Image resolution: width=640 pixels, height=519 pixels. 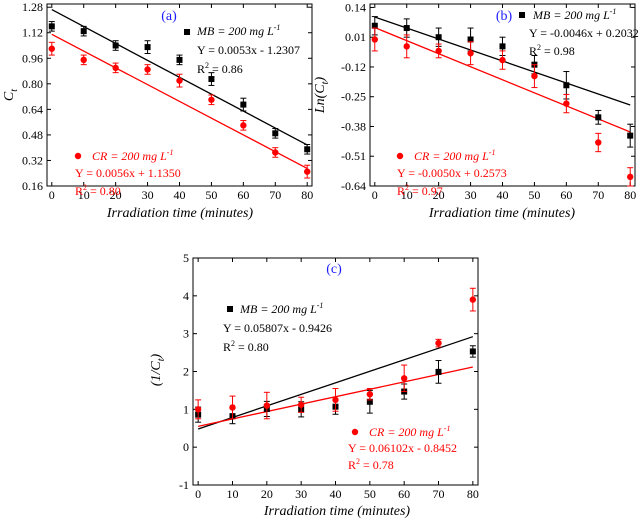 What do you see at coordinates (552, 50) in the screenshot?
I see `r2-mb: R2 = 0.98` at bounding box center [552, 50].